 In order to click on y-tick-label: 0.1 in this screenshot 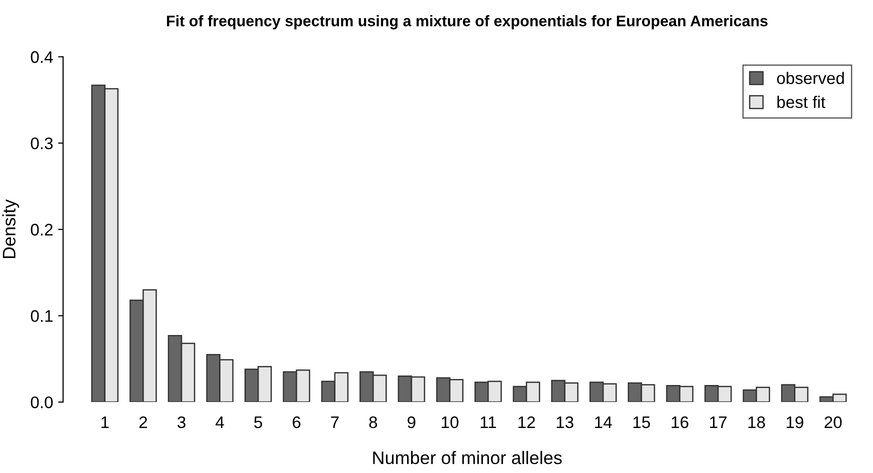, I will do `click(41, 316)`.